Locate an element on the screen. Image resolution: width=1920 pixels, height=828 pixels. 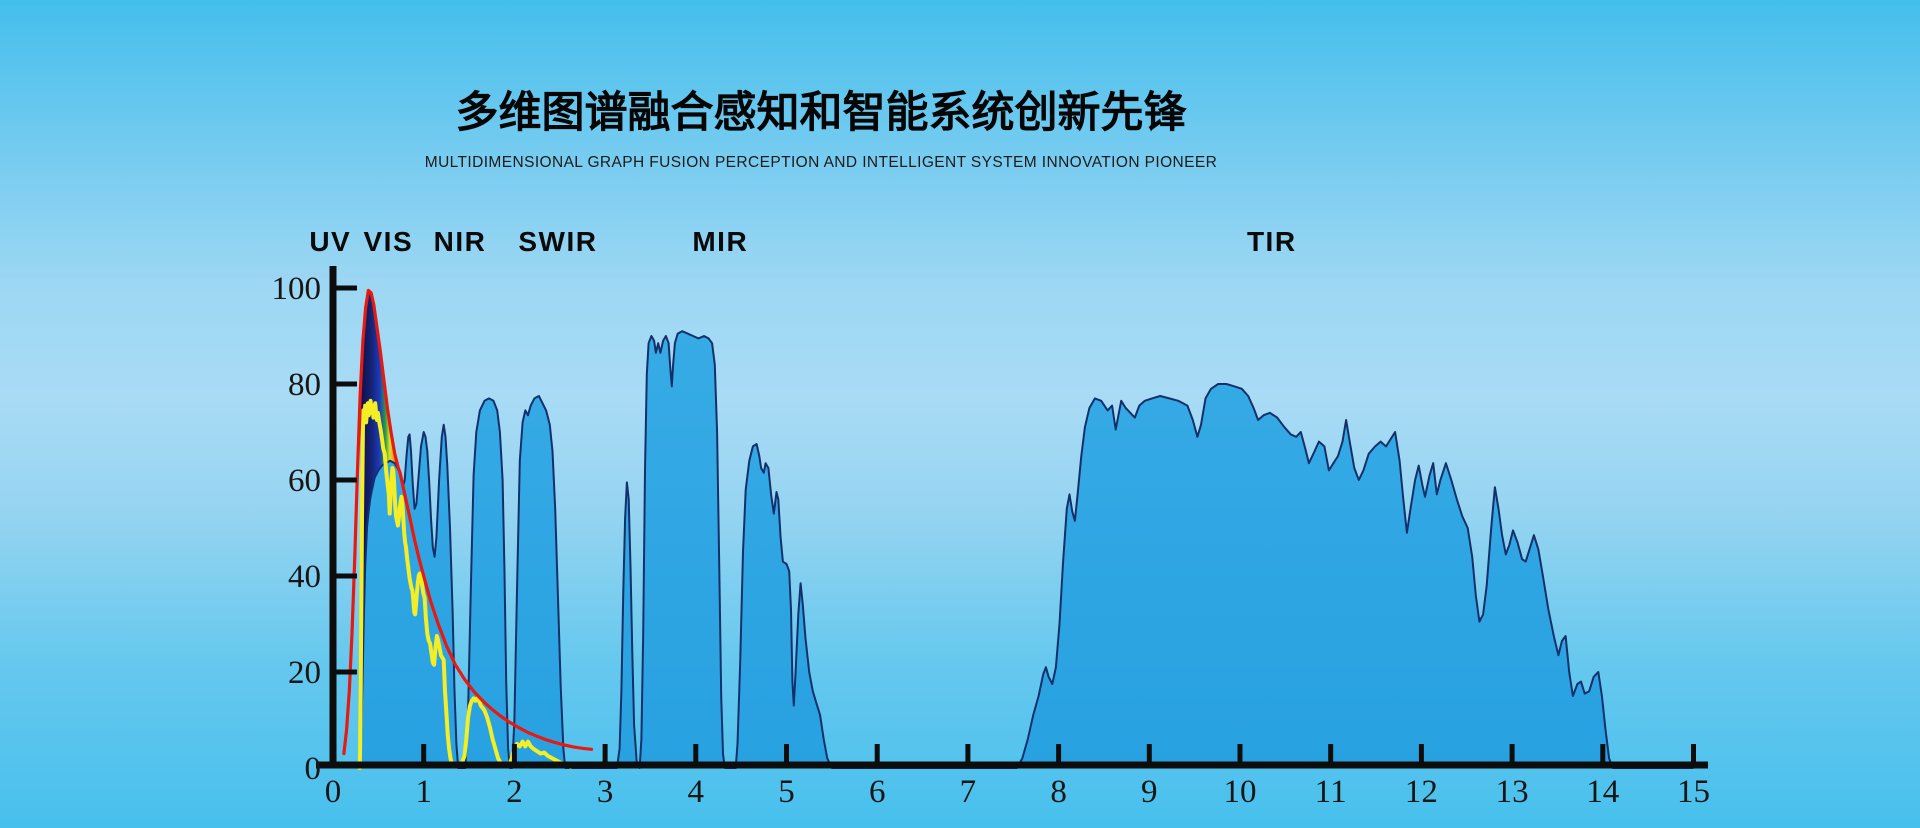
x-tick-label: 0 is located at coordinates (333, 792).